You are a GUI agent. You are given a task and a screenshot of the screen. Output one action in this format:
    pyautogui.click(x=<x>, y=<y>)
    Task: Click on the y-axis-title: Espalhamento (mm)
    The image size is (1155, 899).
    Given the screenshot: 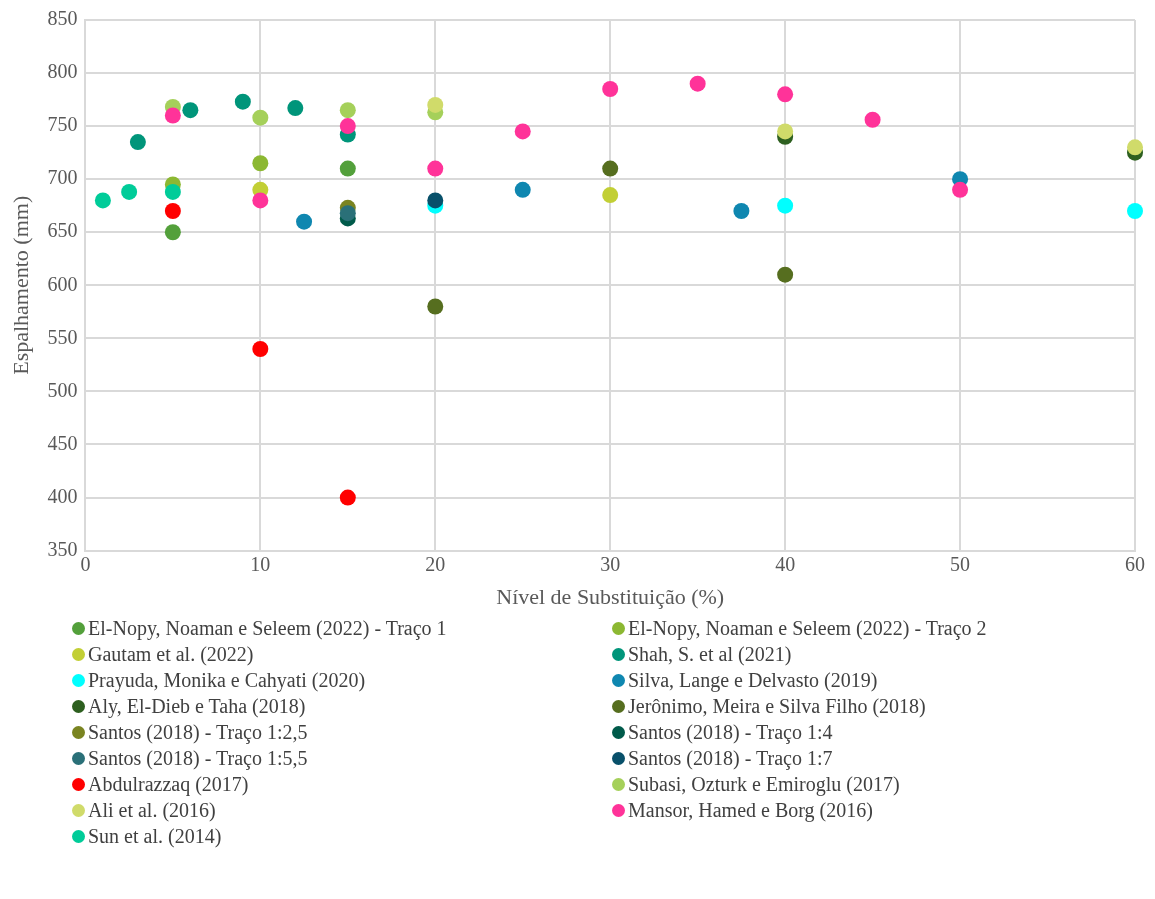 What is the action you would take?
    pyautogui.click(x=20, y=285)
    